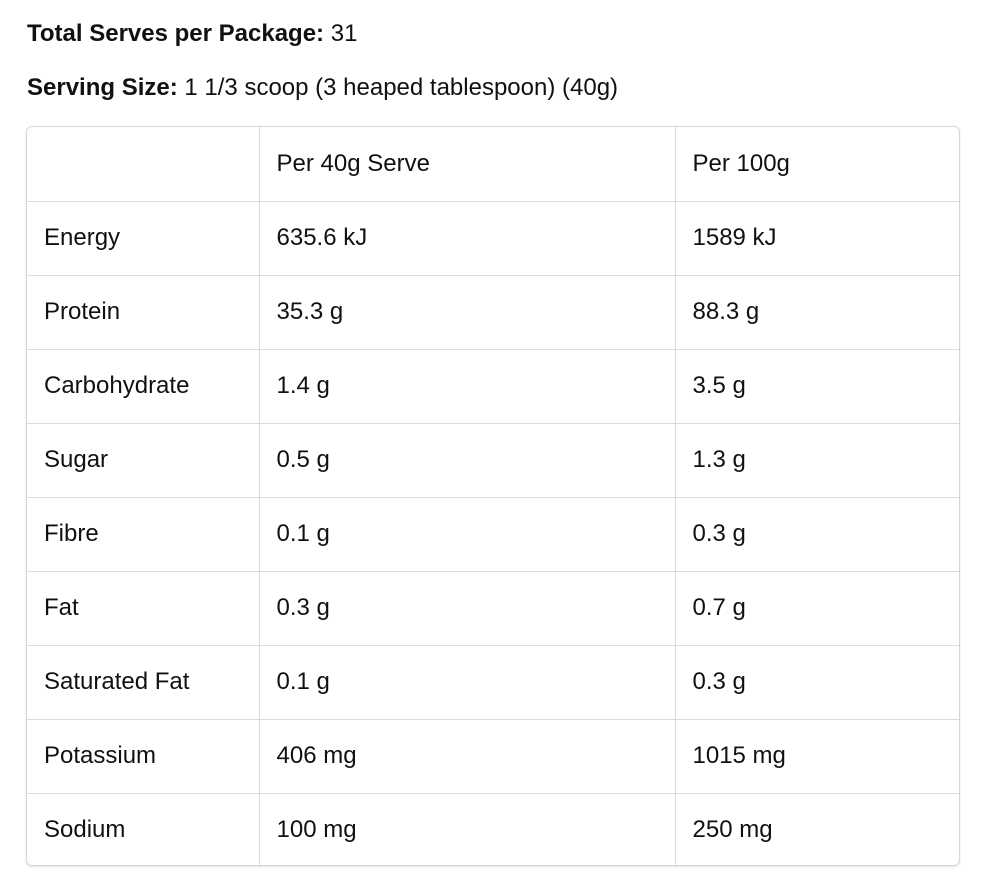 This screenshot has height=888, width=982. What do you see at coordinates (467, 460) in the screenshot?
I see `per-serve-value: 0.5 g` at bounding box center [467, 460].